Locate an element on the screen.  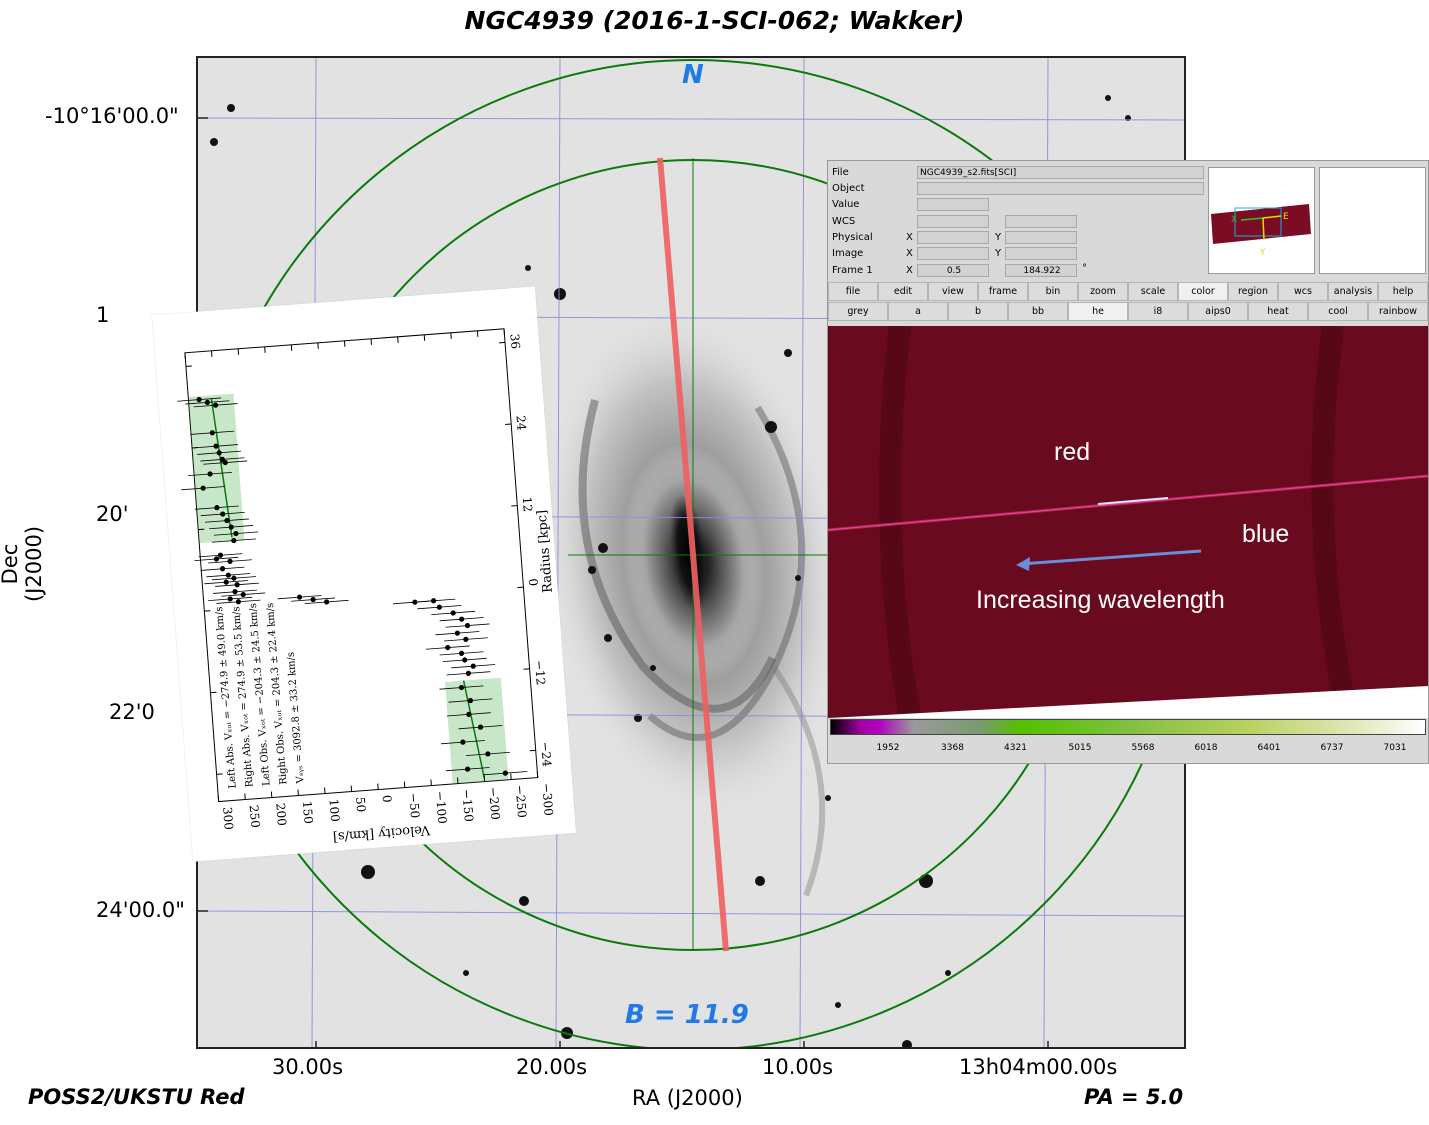
spectrum-svg is located at coordinates (1128, 522).